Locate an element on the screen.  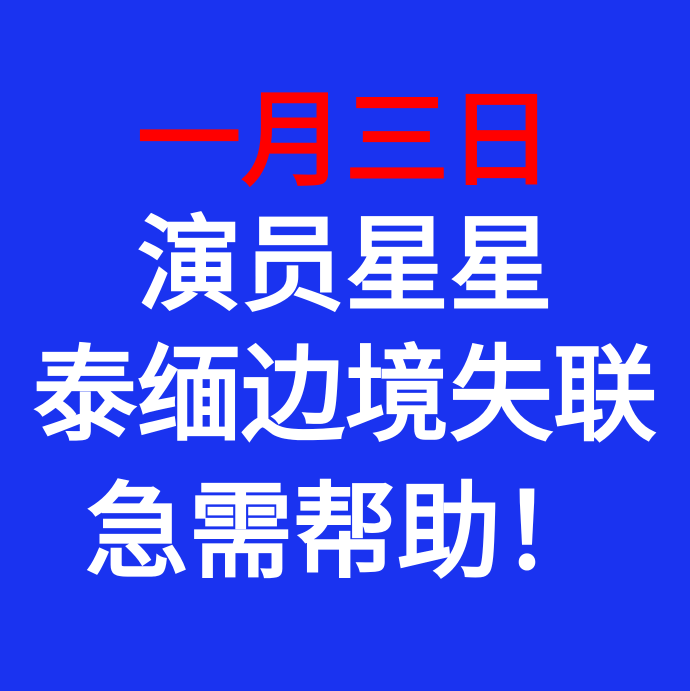
actor-name-line: 演员星星 is located at coordinates (344, 265).